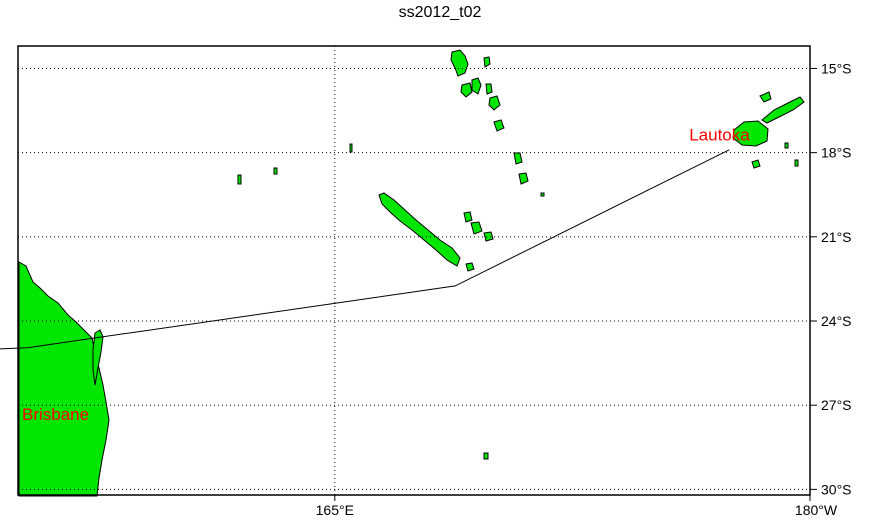 This screenshot has height=529, width=880. What do you see at coordinates (750, 133) in the screenshot?
I see `viti-levu-island` at bounding box center [750, 133].